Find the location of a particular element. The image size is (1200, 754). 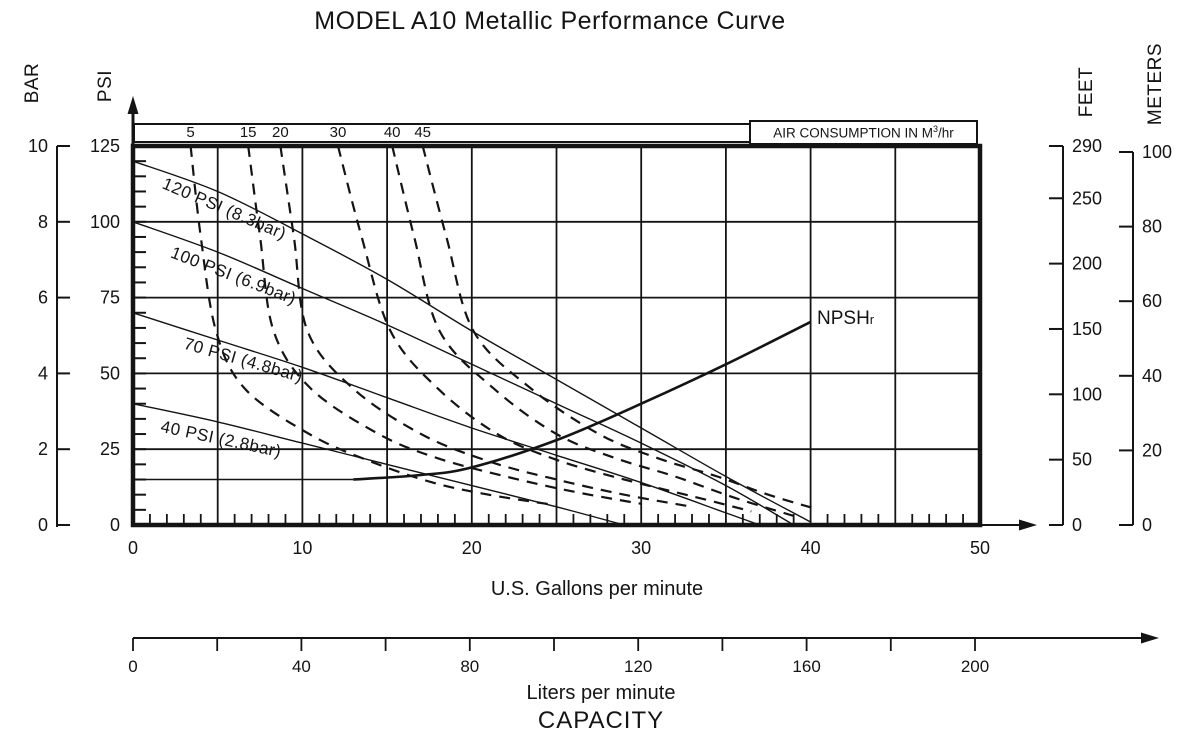

bar-tick-label: 8 is located at coordinates (43, 222).